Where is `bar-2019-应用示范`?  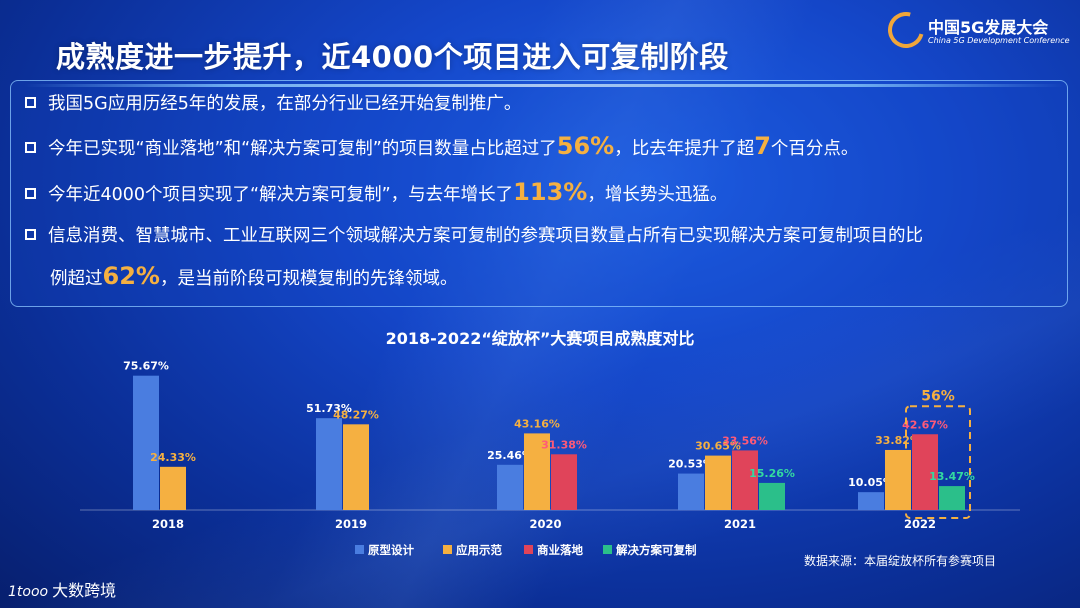 bar-2019-应用示范 is located at coordinates (356, 467).